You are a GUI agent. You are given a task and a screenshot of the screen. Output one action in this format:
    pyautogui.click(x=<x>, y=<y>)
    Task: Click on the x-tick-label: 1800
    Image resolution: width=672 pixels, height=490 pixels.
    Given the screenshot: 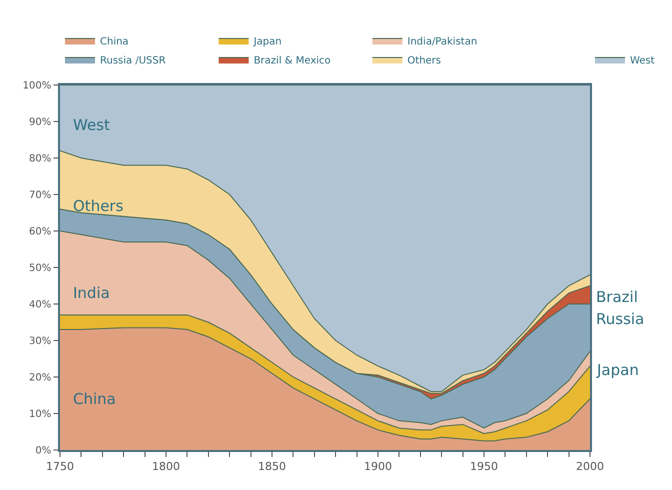 What is the action you would take?
    pyautogui.click(x=166, y=466)
    